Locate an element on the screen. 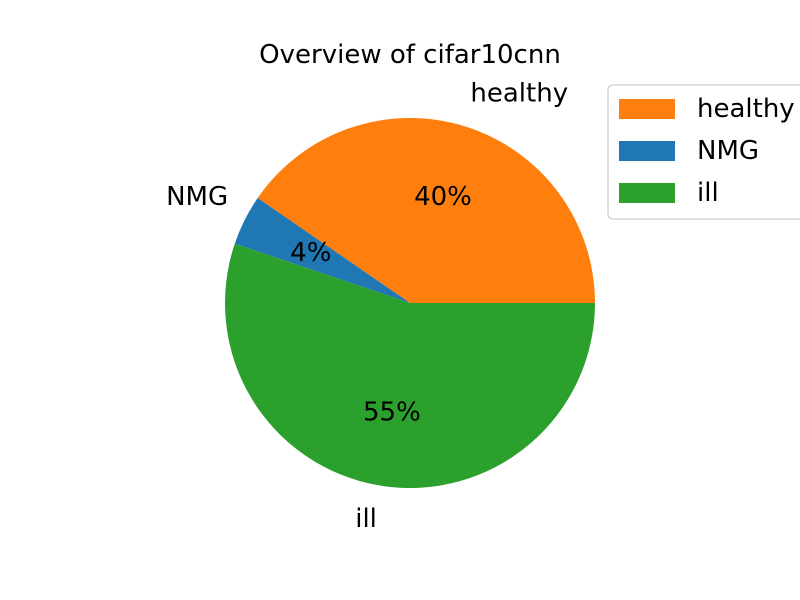  legend-label-nmg: NMG is located at coordinates (728, 151).